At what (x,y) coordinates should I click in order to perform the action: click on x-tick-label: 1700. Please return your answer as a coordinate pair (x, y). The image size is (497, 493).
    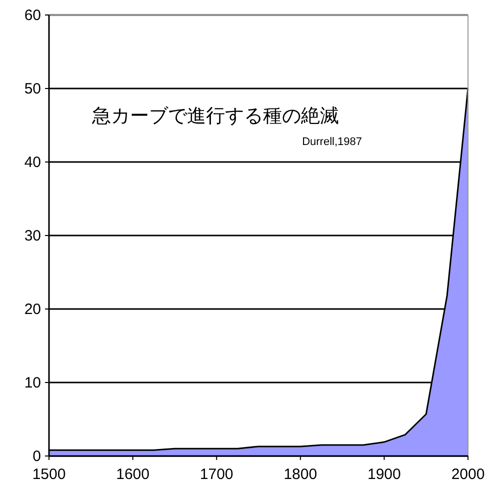
    Looking at the image, I should click on (217, 474).